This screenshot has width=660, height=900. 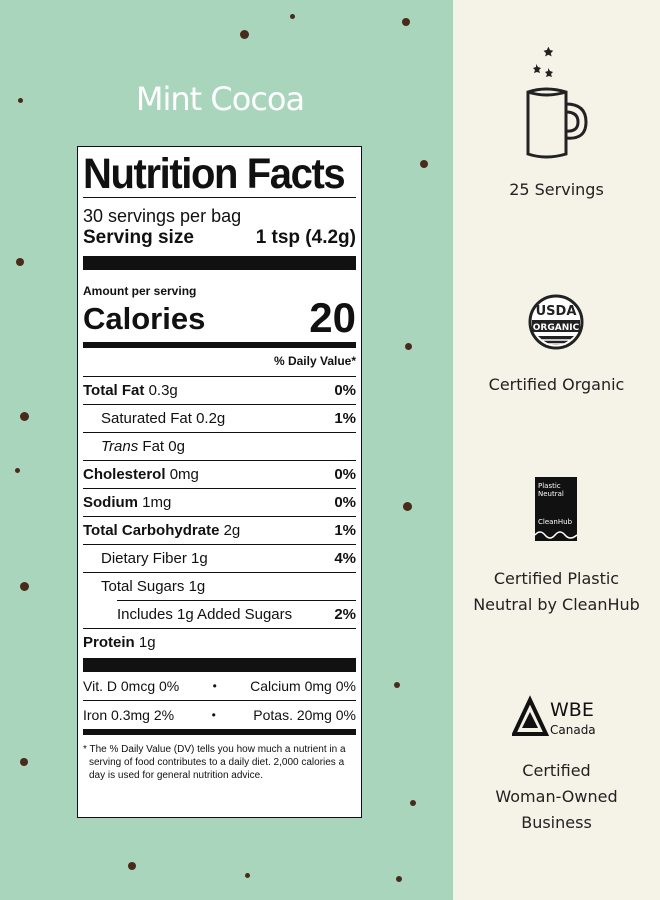 I want to click on servings-per-container: 30 servings per bag, so click(x=162, y=216).